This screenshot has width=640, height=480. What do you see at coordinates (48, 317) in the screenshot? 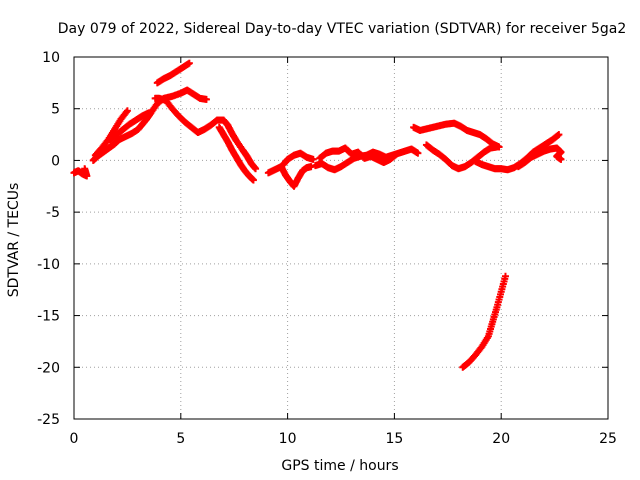
I see `y-tick-label: -15` at bounding box center [48, 317].